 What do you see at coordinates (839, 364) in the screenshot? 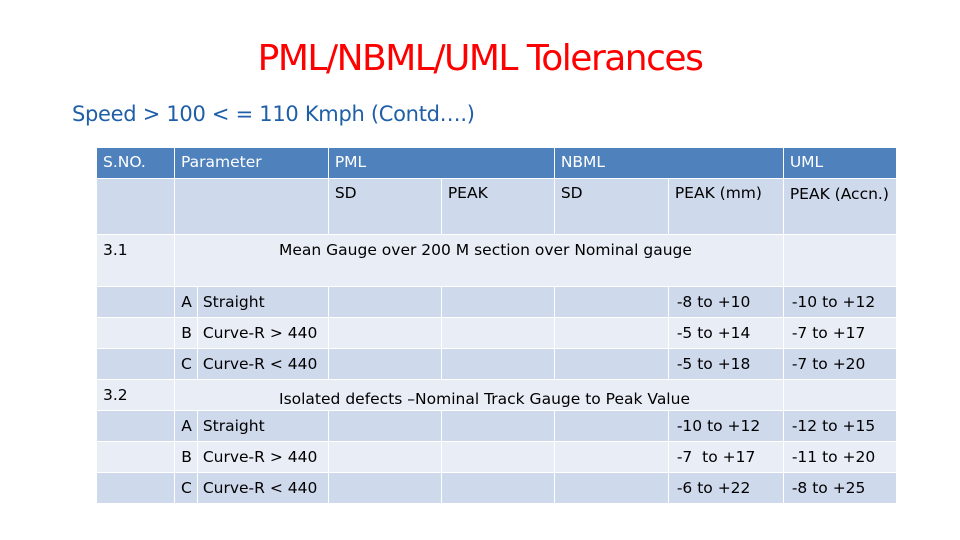
I see `row-uml-peak: -7 to +20` at bounding box center [839, 364].